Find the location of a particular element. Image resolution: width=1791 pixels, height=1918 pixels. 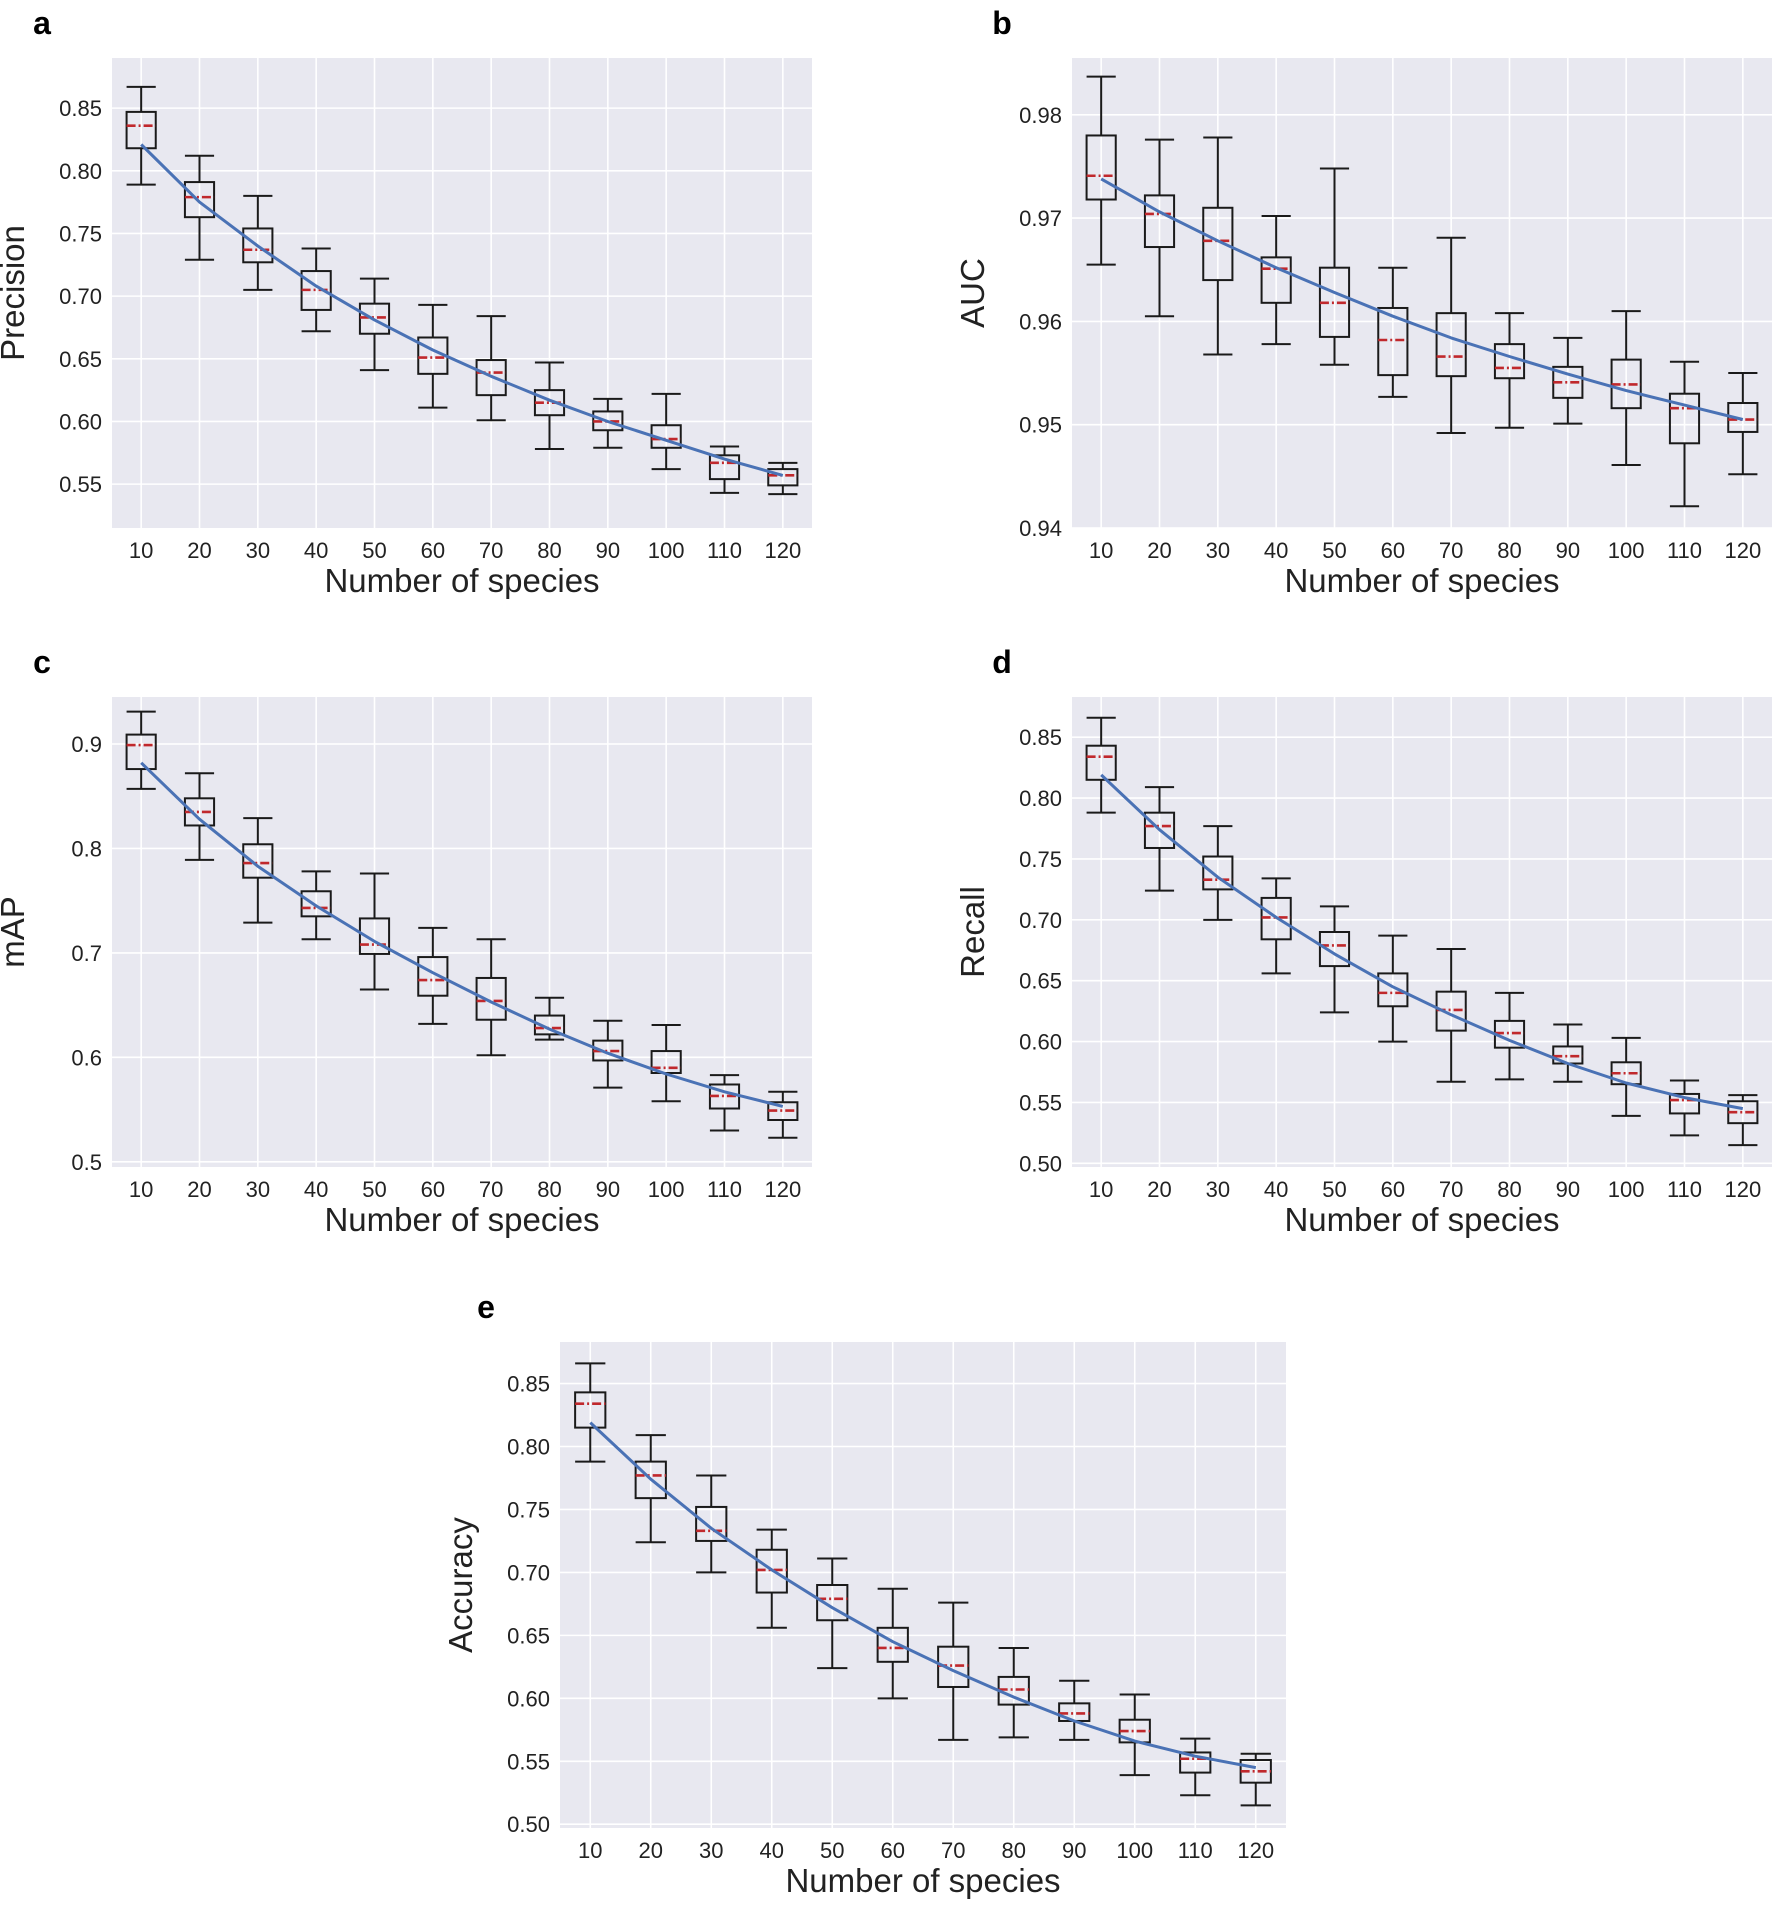

y-tick-label: 0.98 is located at coordinates (1040, 115).